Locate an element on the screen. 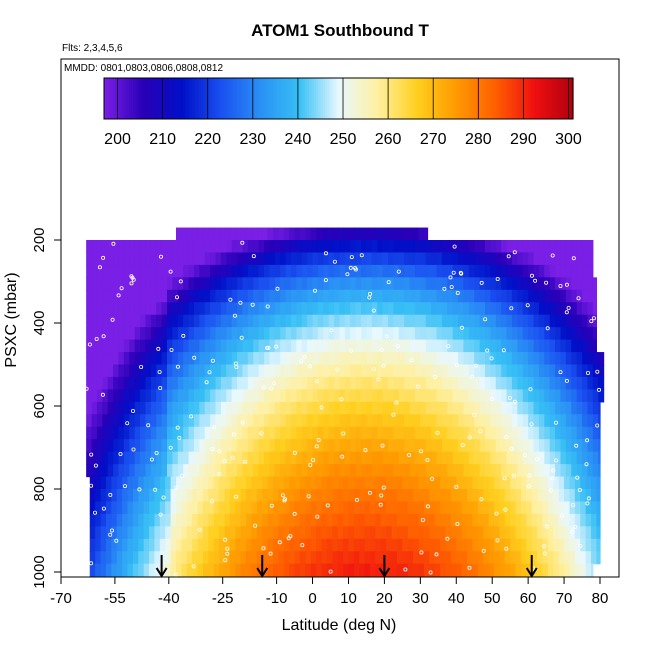 This screenshot has width=650, height=650. arrow-marker is located at coordinates (531, 566).